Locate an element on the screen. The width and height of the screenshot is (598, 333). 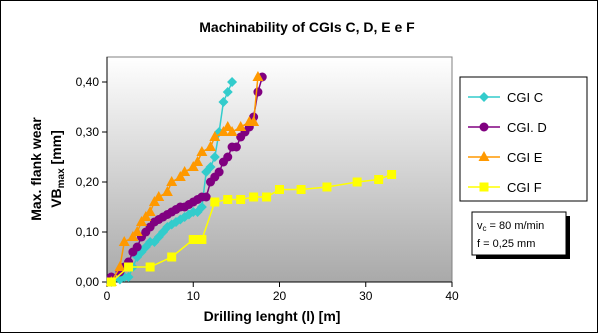
x-tick-label: 0 is located at coordinates (107, 296).